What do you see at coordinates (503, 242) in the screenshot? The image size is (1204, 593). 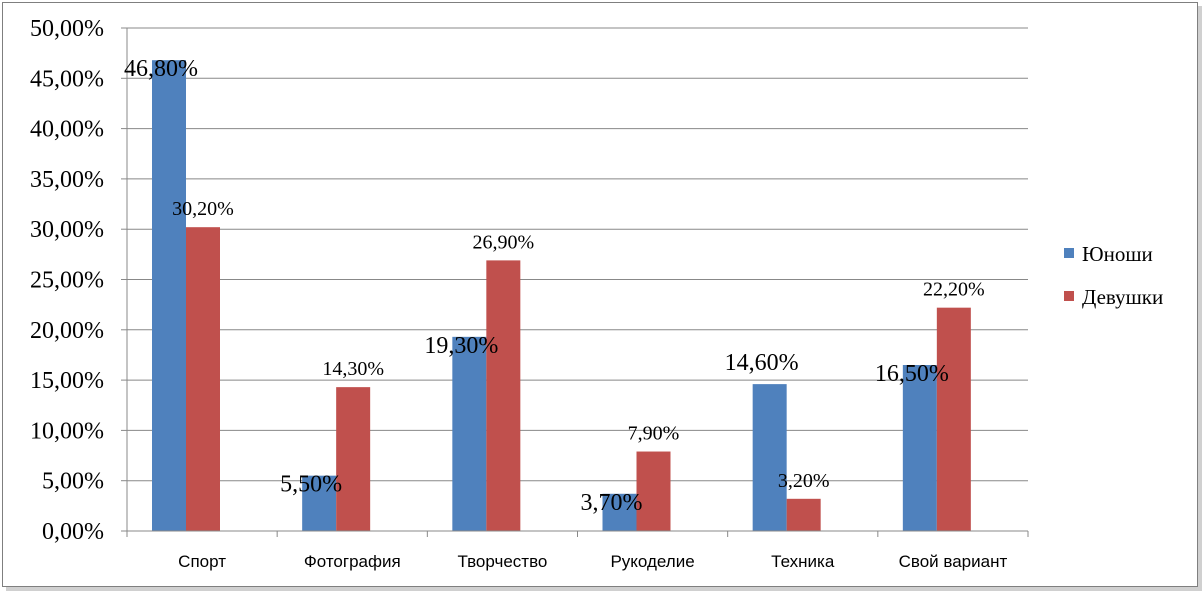 I see `data-label: 26,90%` at bounding box center [503, 242].